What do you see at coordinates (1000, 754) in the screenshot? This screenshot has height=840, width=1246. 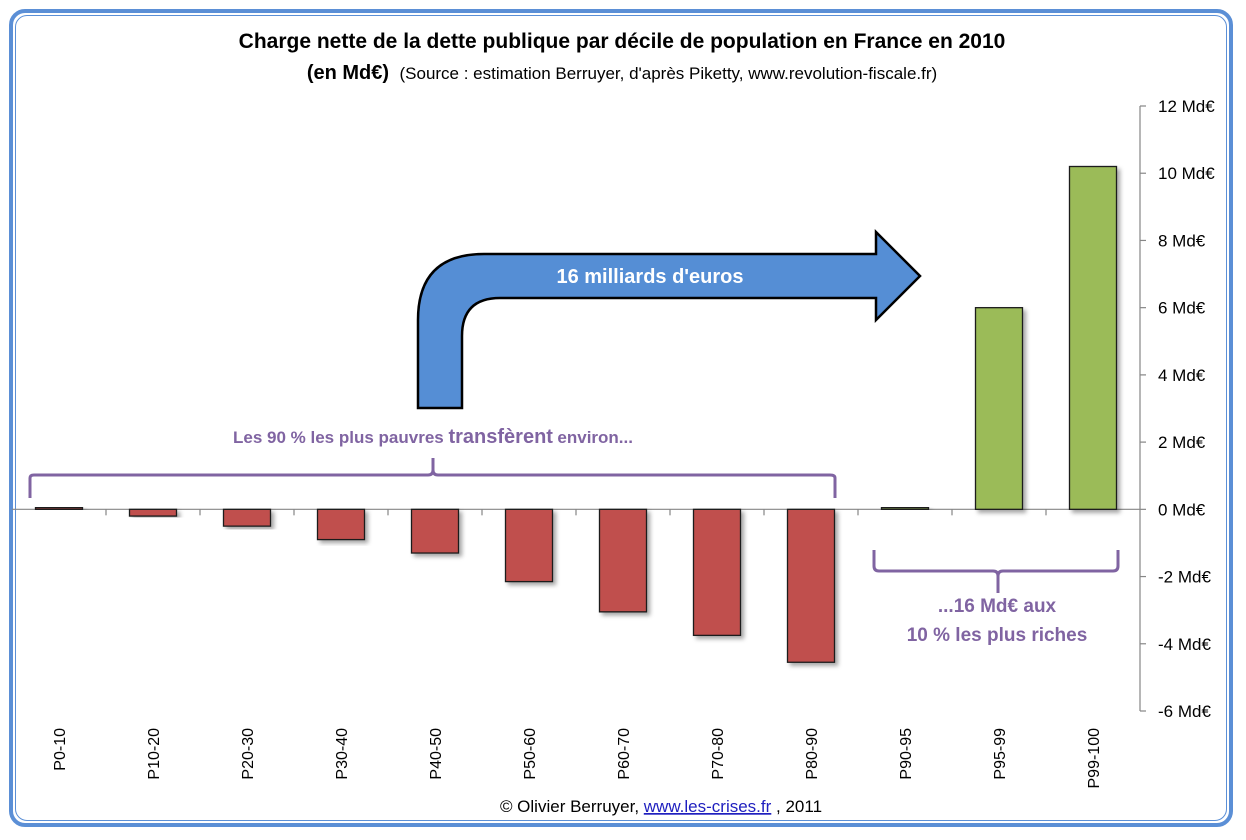 I see `x-tick-label: P95-99` at bounding box center [1000, 754].